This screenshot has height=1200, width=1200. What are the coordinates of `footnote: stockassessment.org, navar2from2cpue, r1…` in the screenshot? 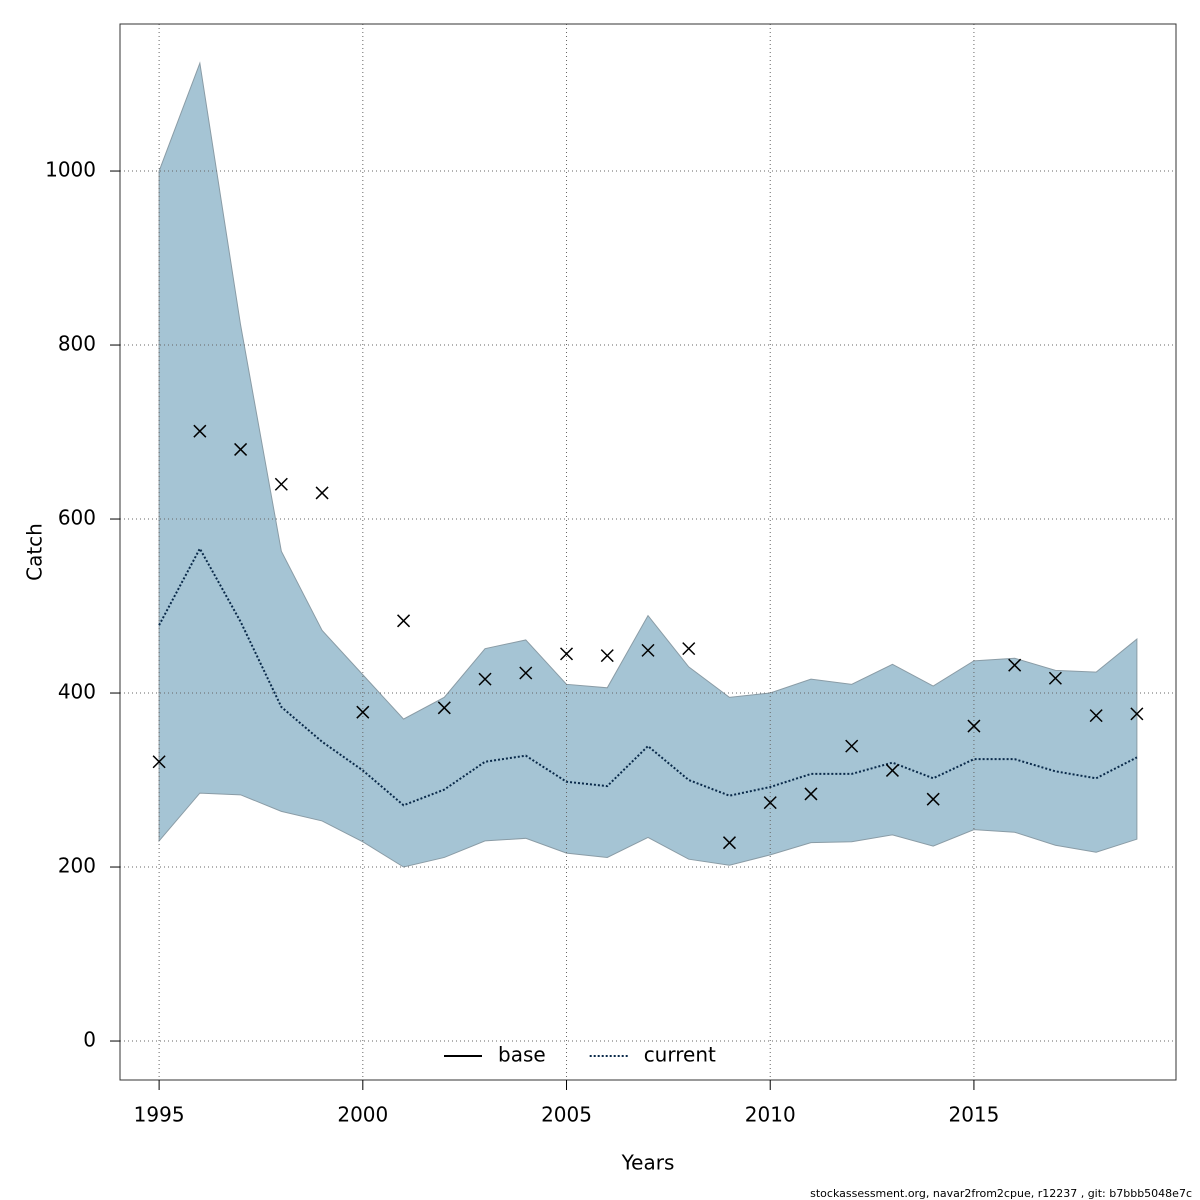 It's located at (1001, 1193).